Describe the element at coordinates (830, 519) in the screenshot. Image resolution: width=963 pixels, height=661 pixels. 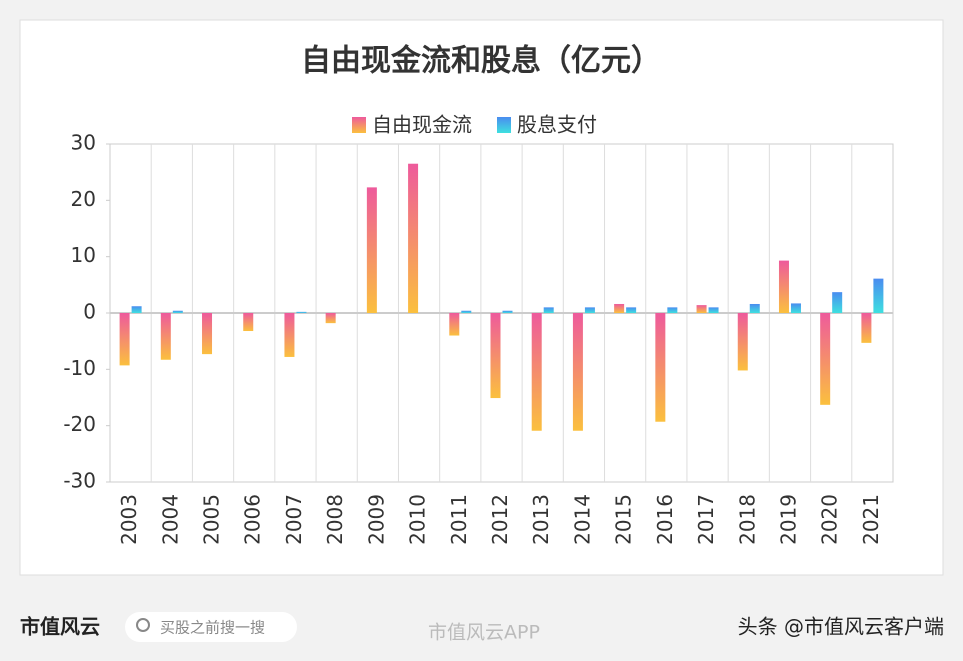
I see `x-tick-label: 2020` at that location.